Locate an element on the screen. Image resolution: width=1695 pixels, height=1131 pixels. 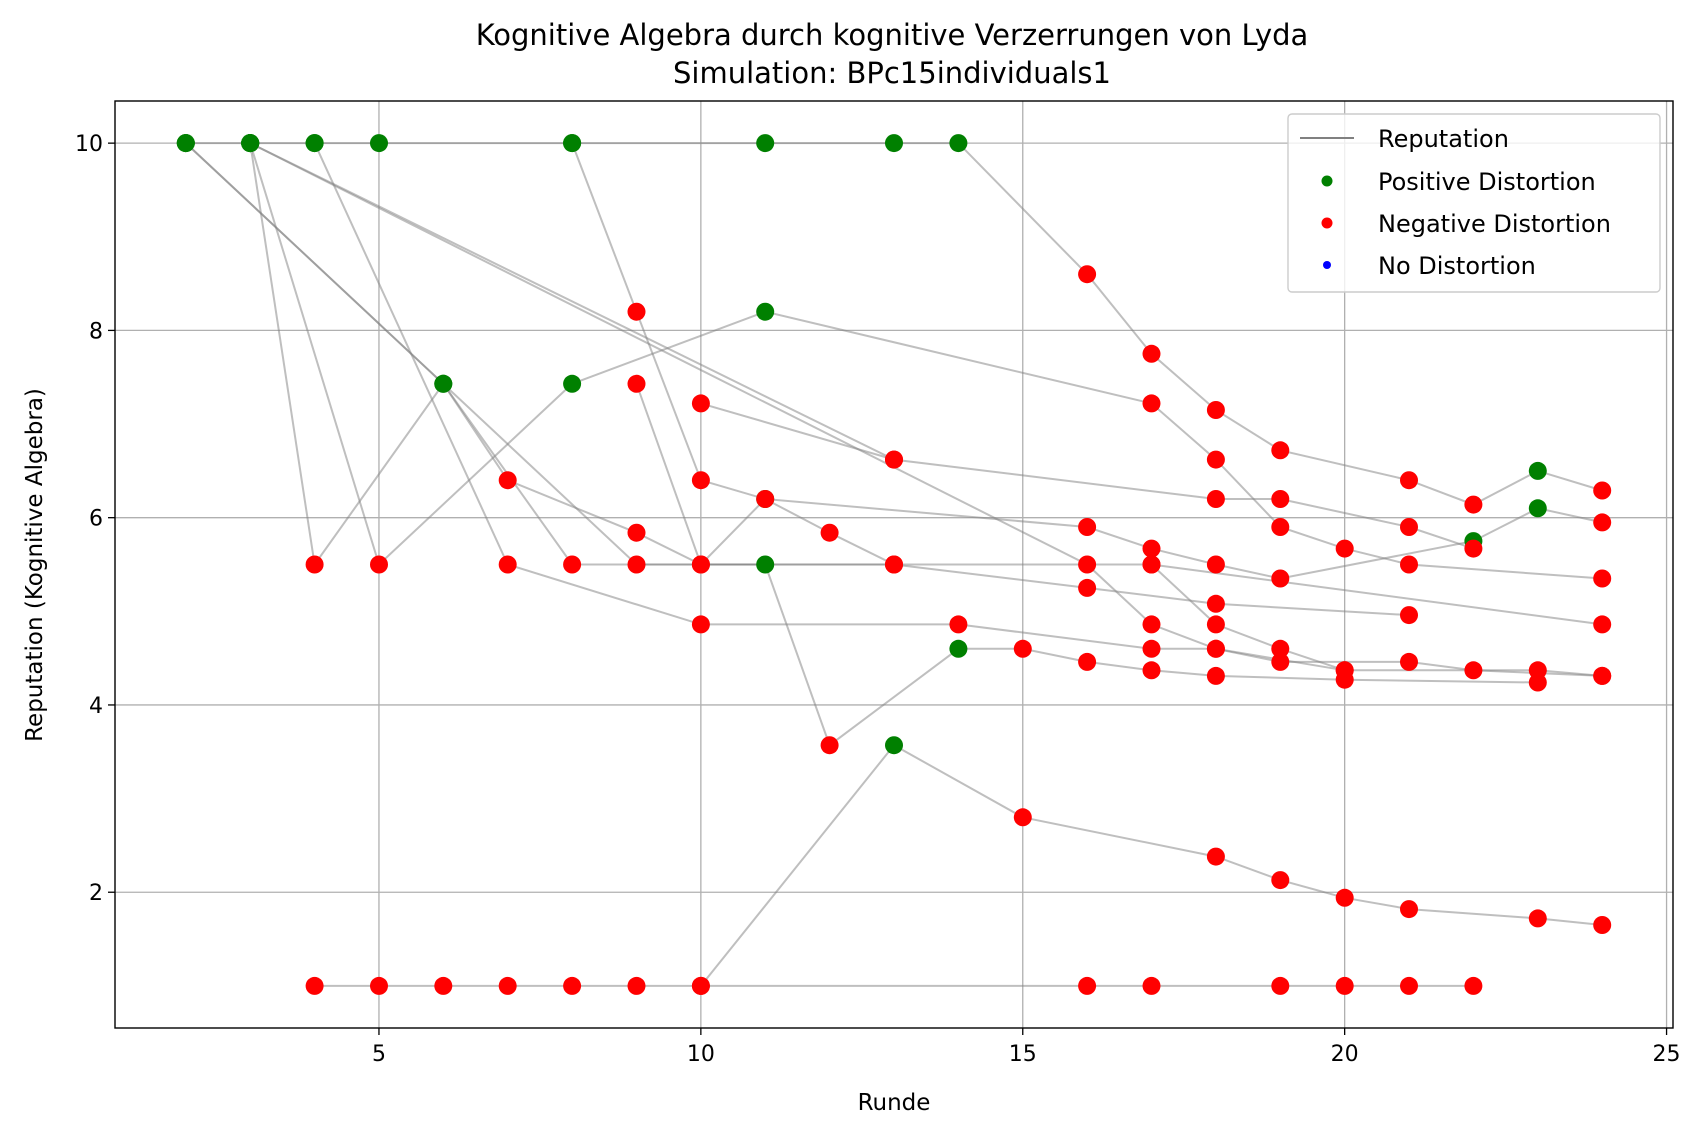
legend-marker-negative is located at coordinates (1327, 223).